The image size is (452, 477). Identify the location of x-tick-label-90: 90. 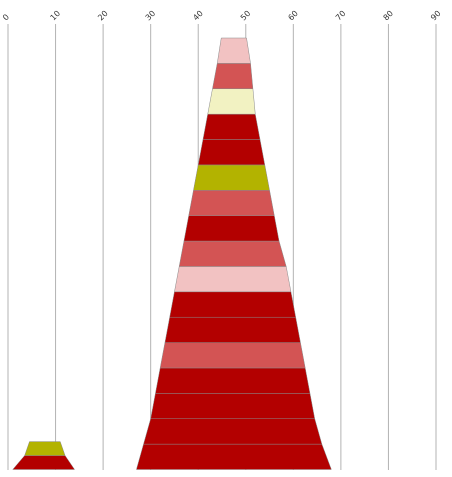
(436, 16).